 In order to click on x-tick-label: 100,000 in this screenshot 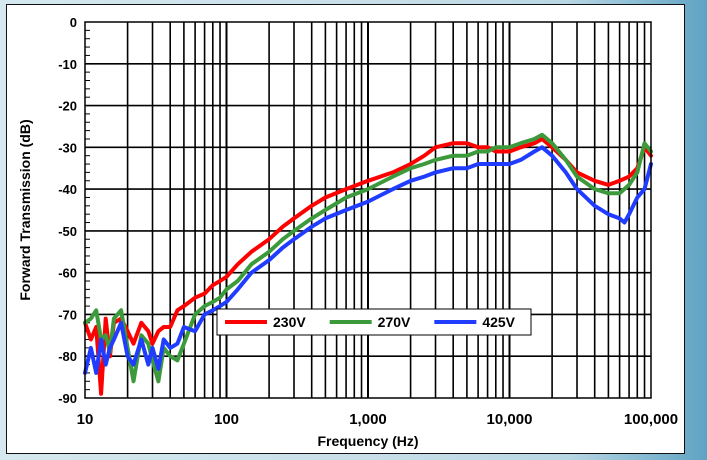, I will do `click(651, 419)`.